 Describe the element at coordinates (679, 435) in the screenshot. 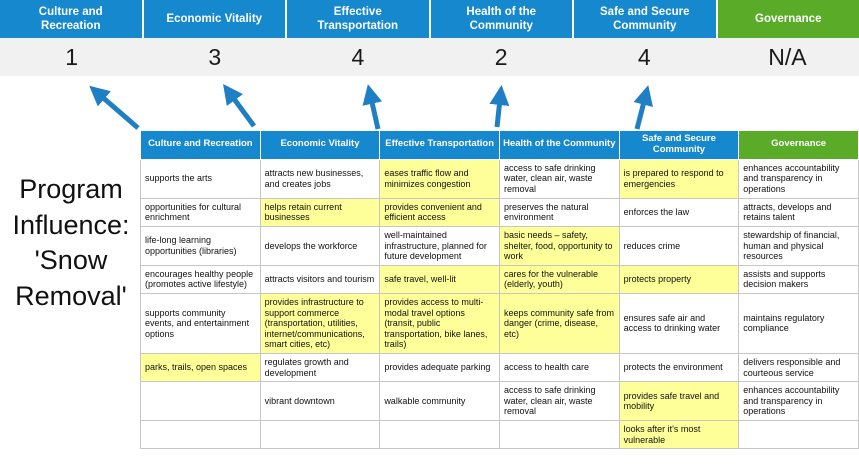

I see `matrix-cell-highlighted: looks after it's most vulnerable` at that location.